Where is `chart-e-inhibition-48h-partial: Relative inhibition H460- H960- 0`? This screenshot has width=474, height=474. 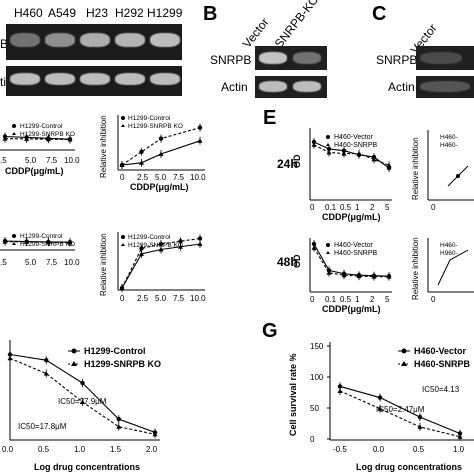 chart-e-inhibition-48h-partial: Relative inhibition H460- H960- 0 is located at coordinates (442, 270).